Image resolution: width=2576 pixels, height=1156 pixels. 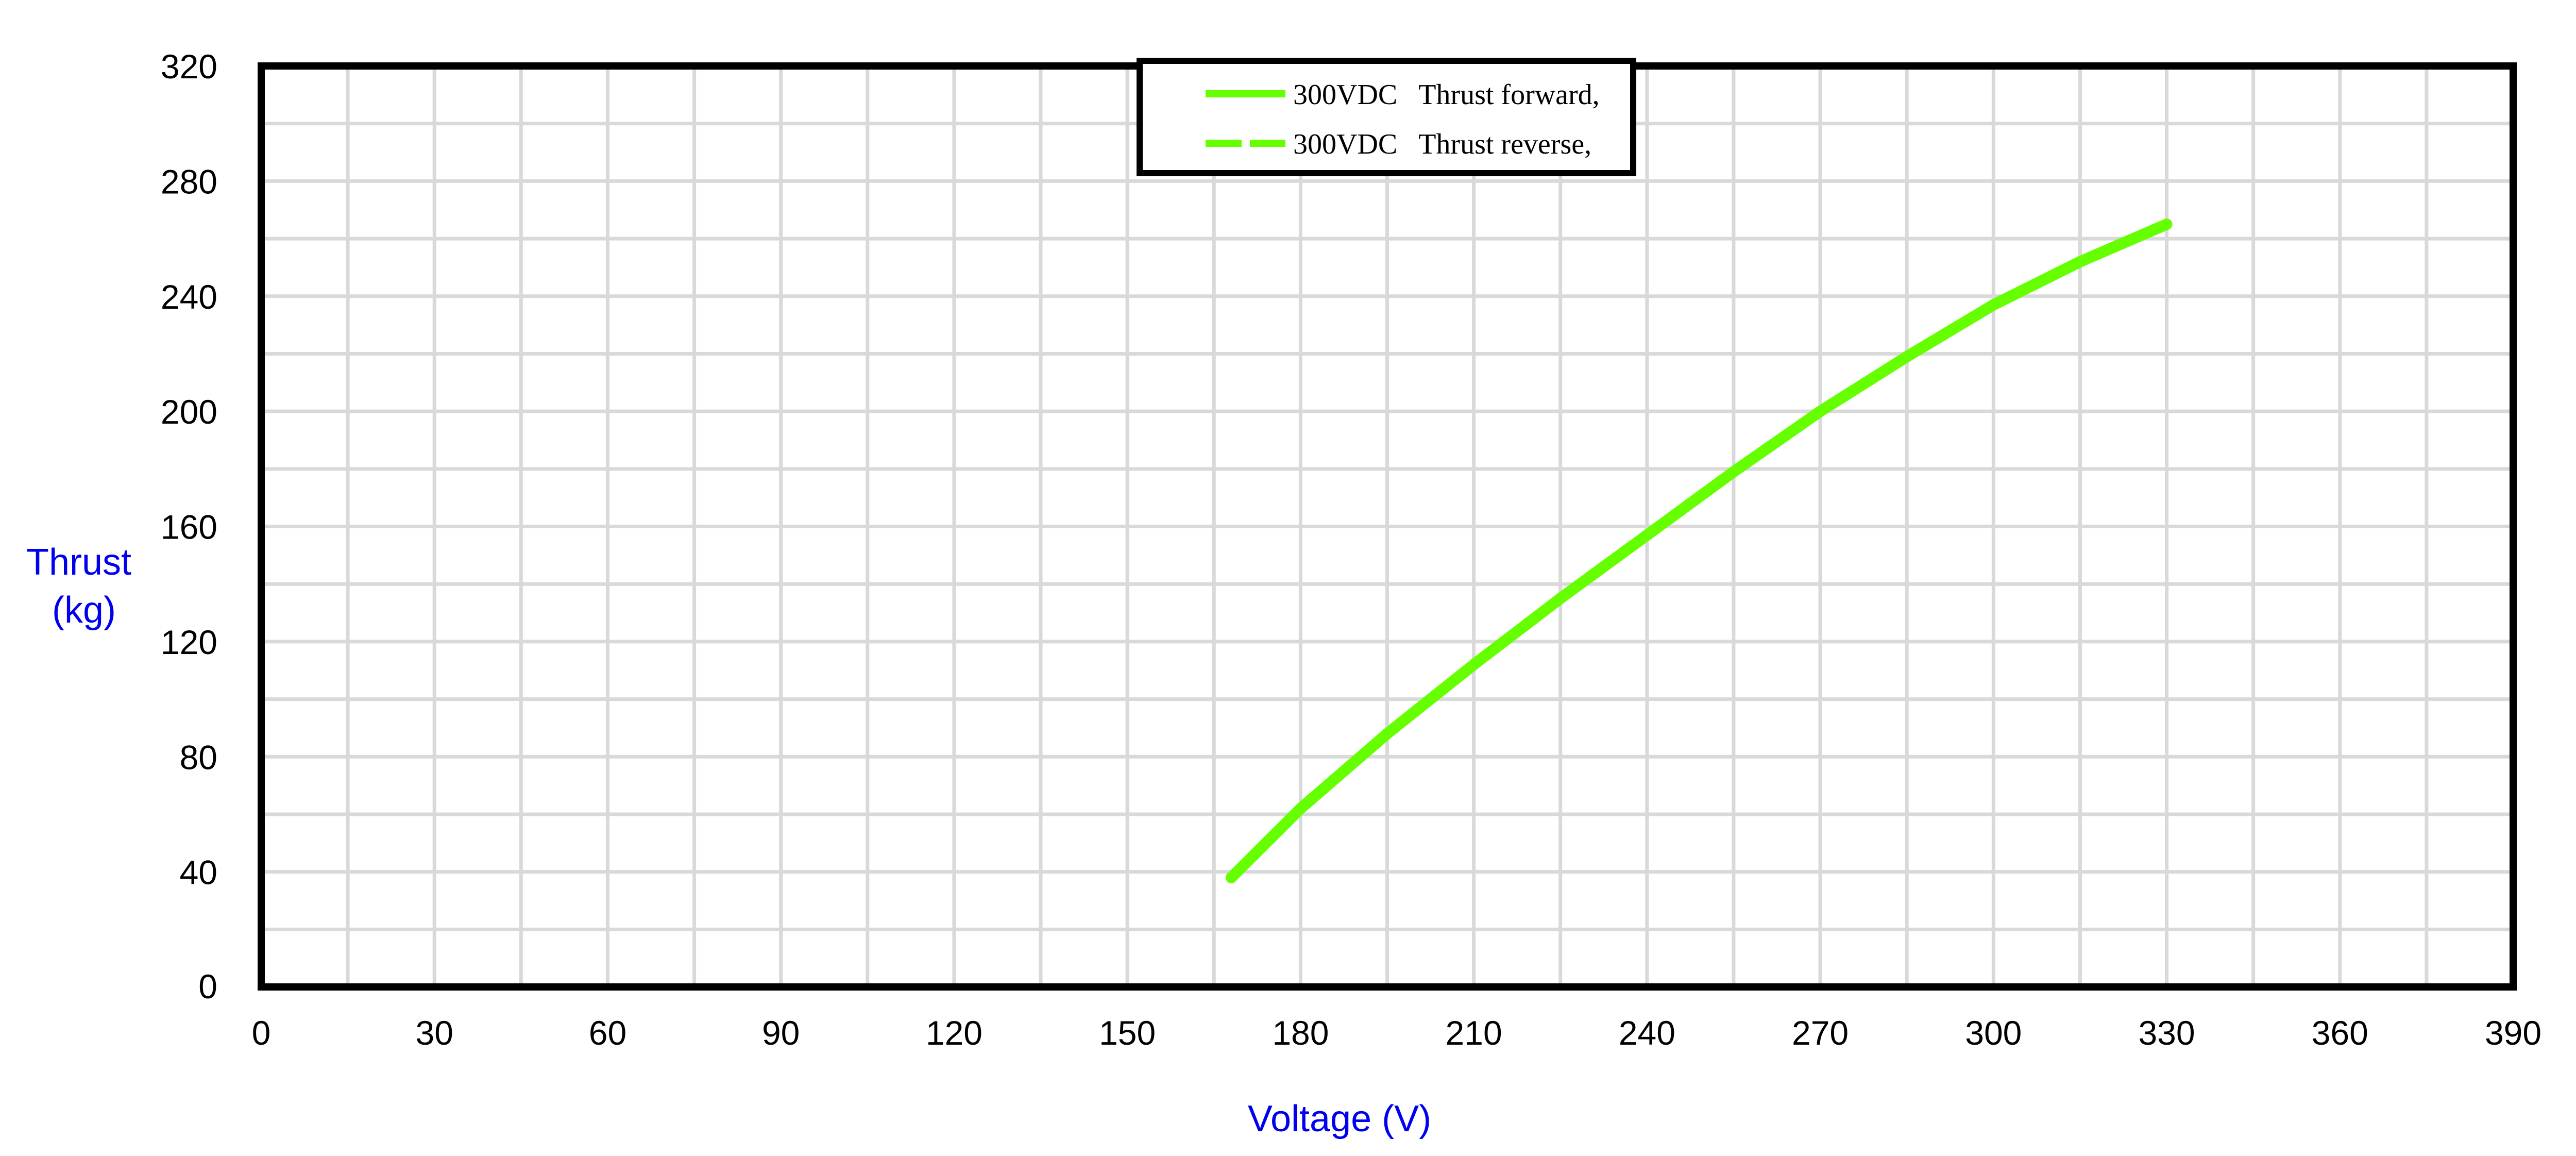 I want to click on y-tick-label: 280, so click(x=189, y=181).